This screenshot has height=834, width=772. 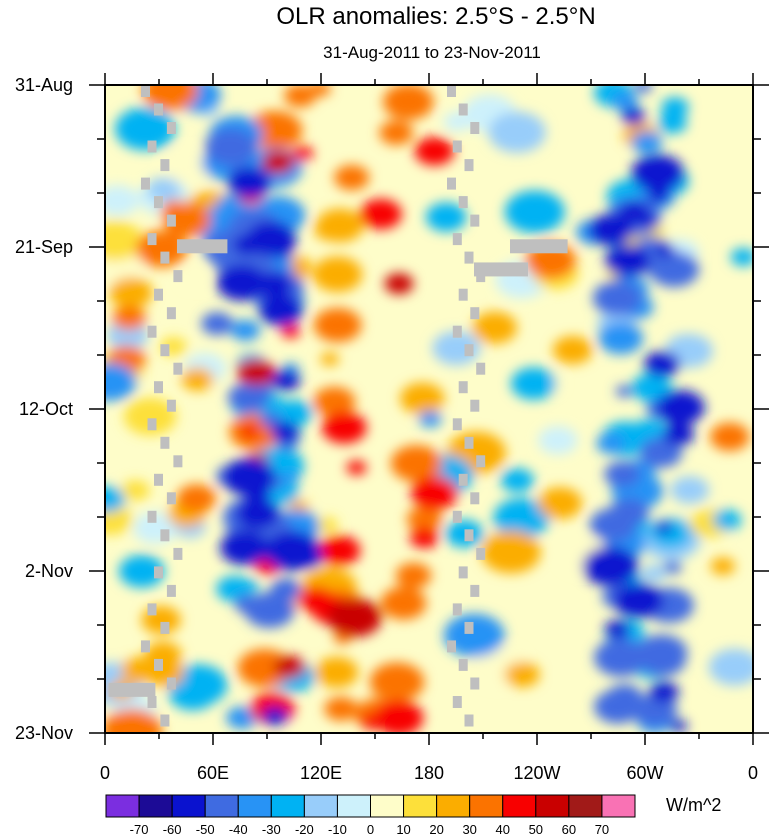 I want to click on y-tick-label: 31-Aug, so click(x=44, y=85).